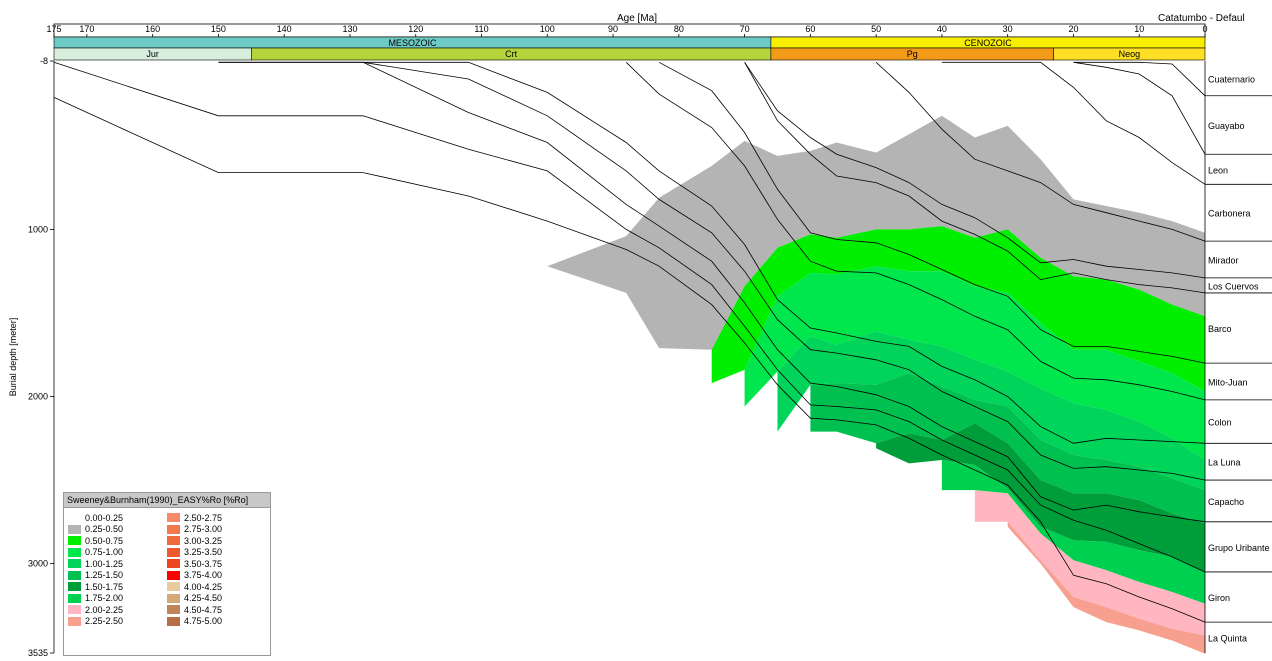 Image resolution: width=1272 pixels, height=661 pixels. What do you see at coordinates (203, 609) in the screenshot?
I see `legend-label: 4.50-4.75` at bounding box center [203, 609].